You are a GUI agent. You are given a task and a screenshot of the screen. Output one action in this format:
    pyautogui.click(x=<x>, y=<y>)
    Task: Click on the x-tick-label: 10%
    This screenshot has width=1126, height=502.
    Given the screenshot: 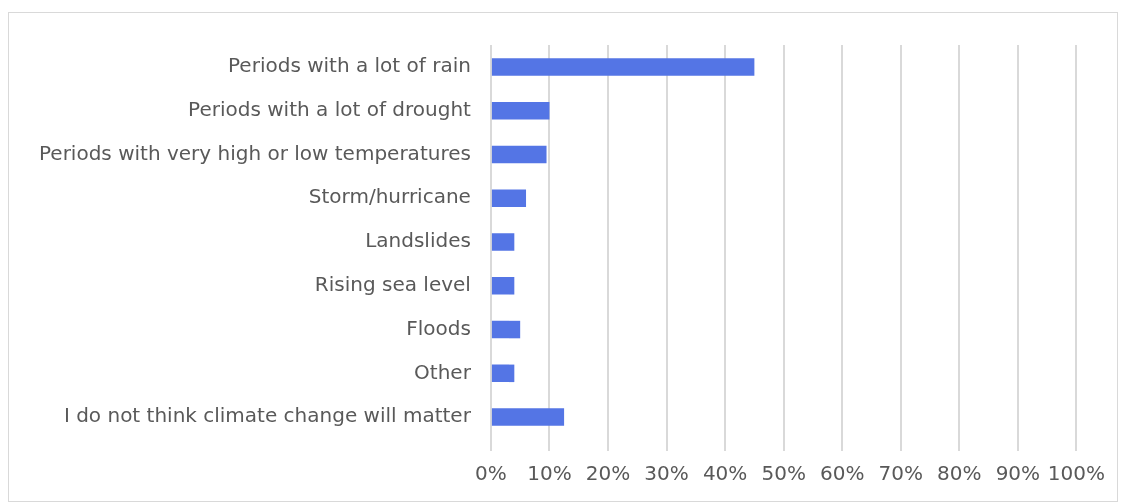 What is the action you would take?
    pyautogui.click(x=549, y=473)
    